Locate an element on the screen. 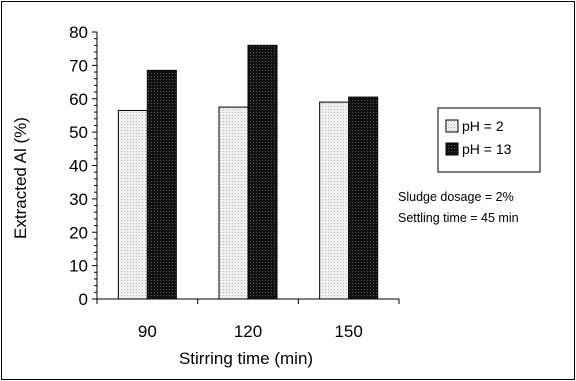 The height and width of the screenshot is (381, 576). x-tick-label: 90 is located at coordinates (147, 331).